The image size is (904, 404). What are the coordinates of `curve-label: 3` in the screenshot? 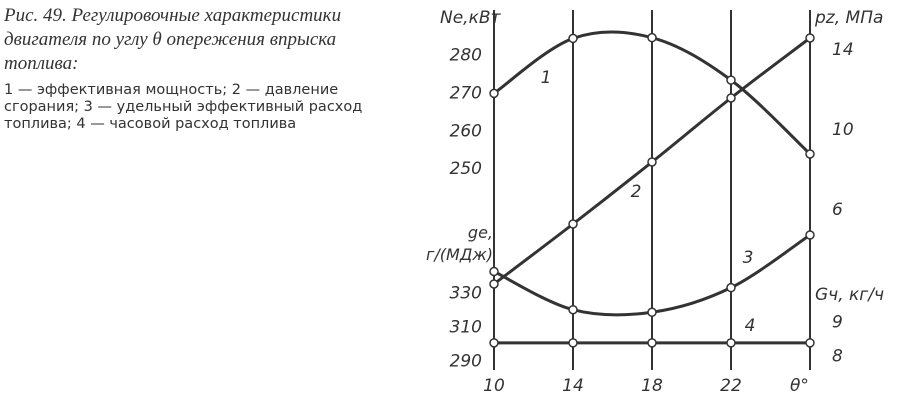 It's located at (748, 258).